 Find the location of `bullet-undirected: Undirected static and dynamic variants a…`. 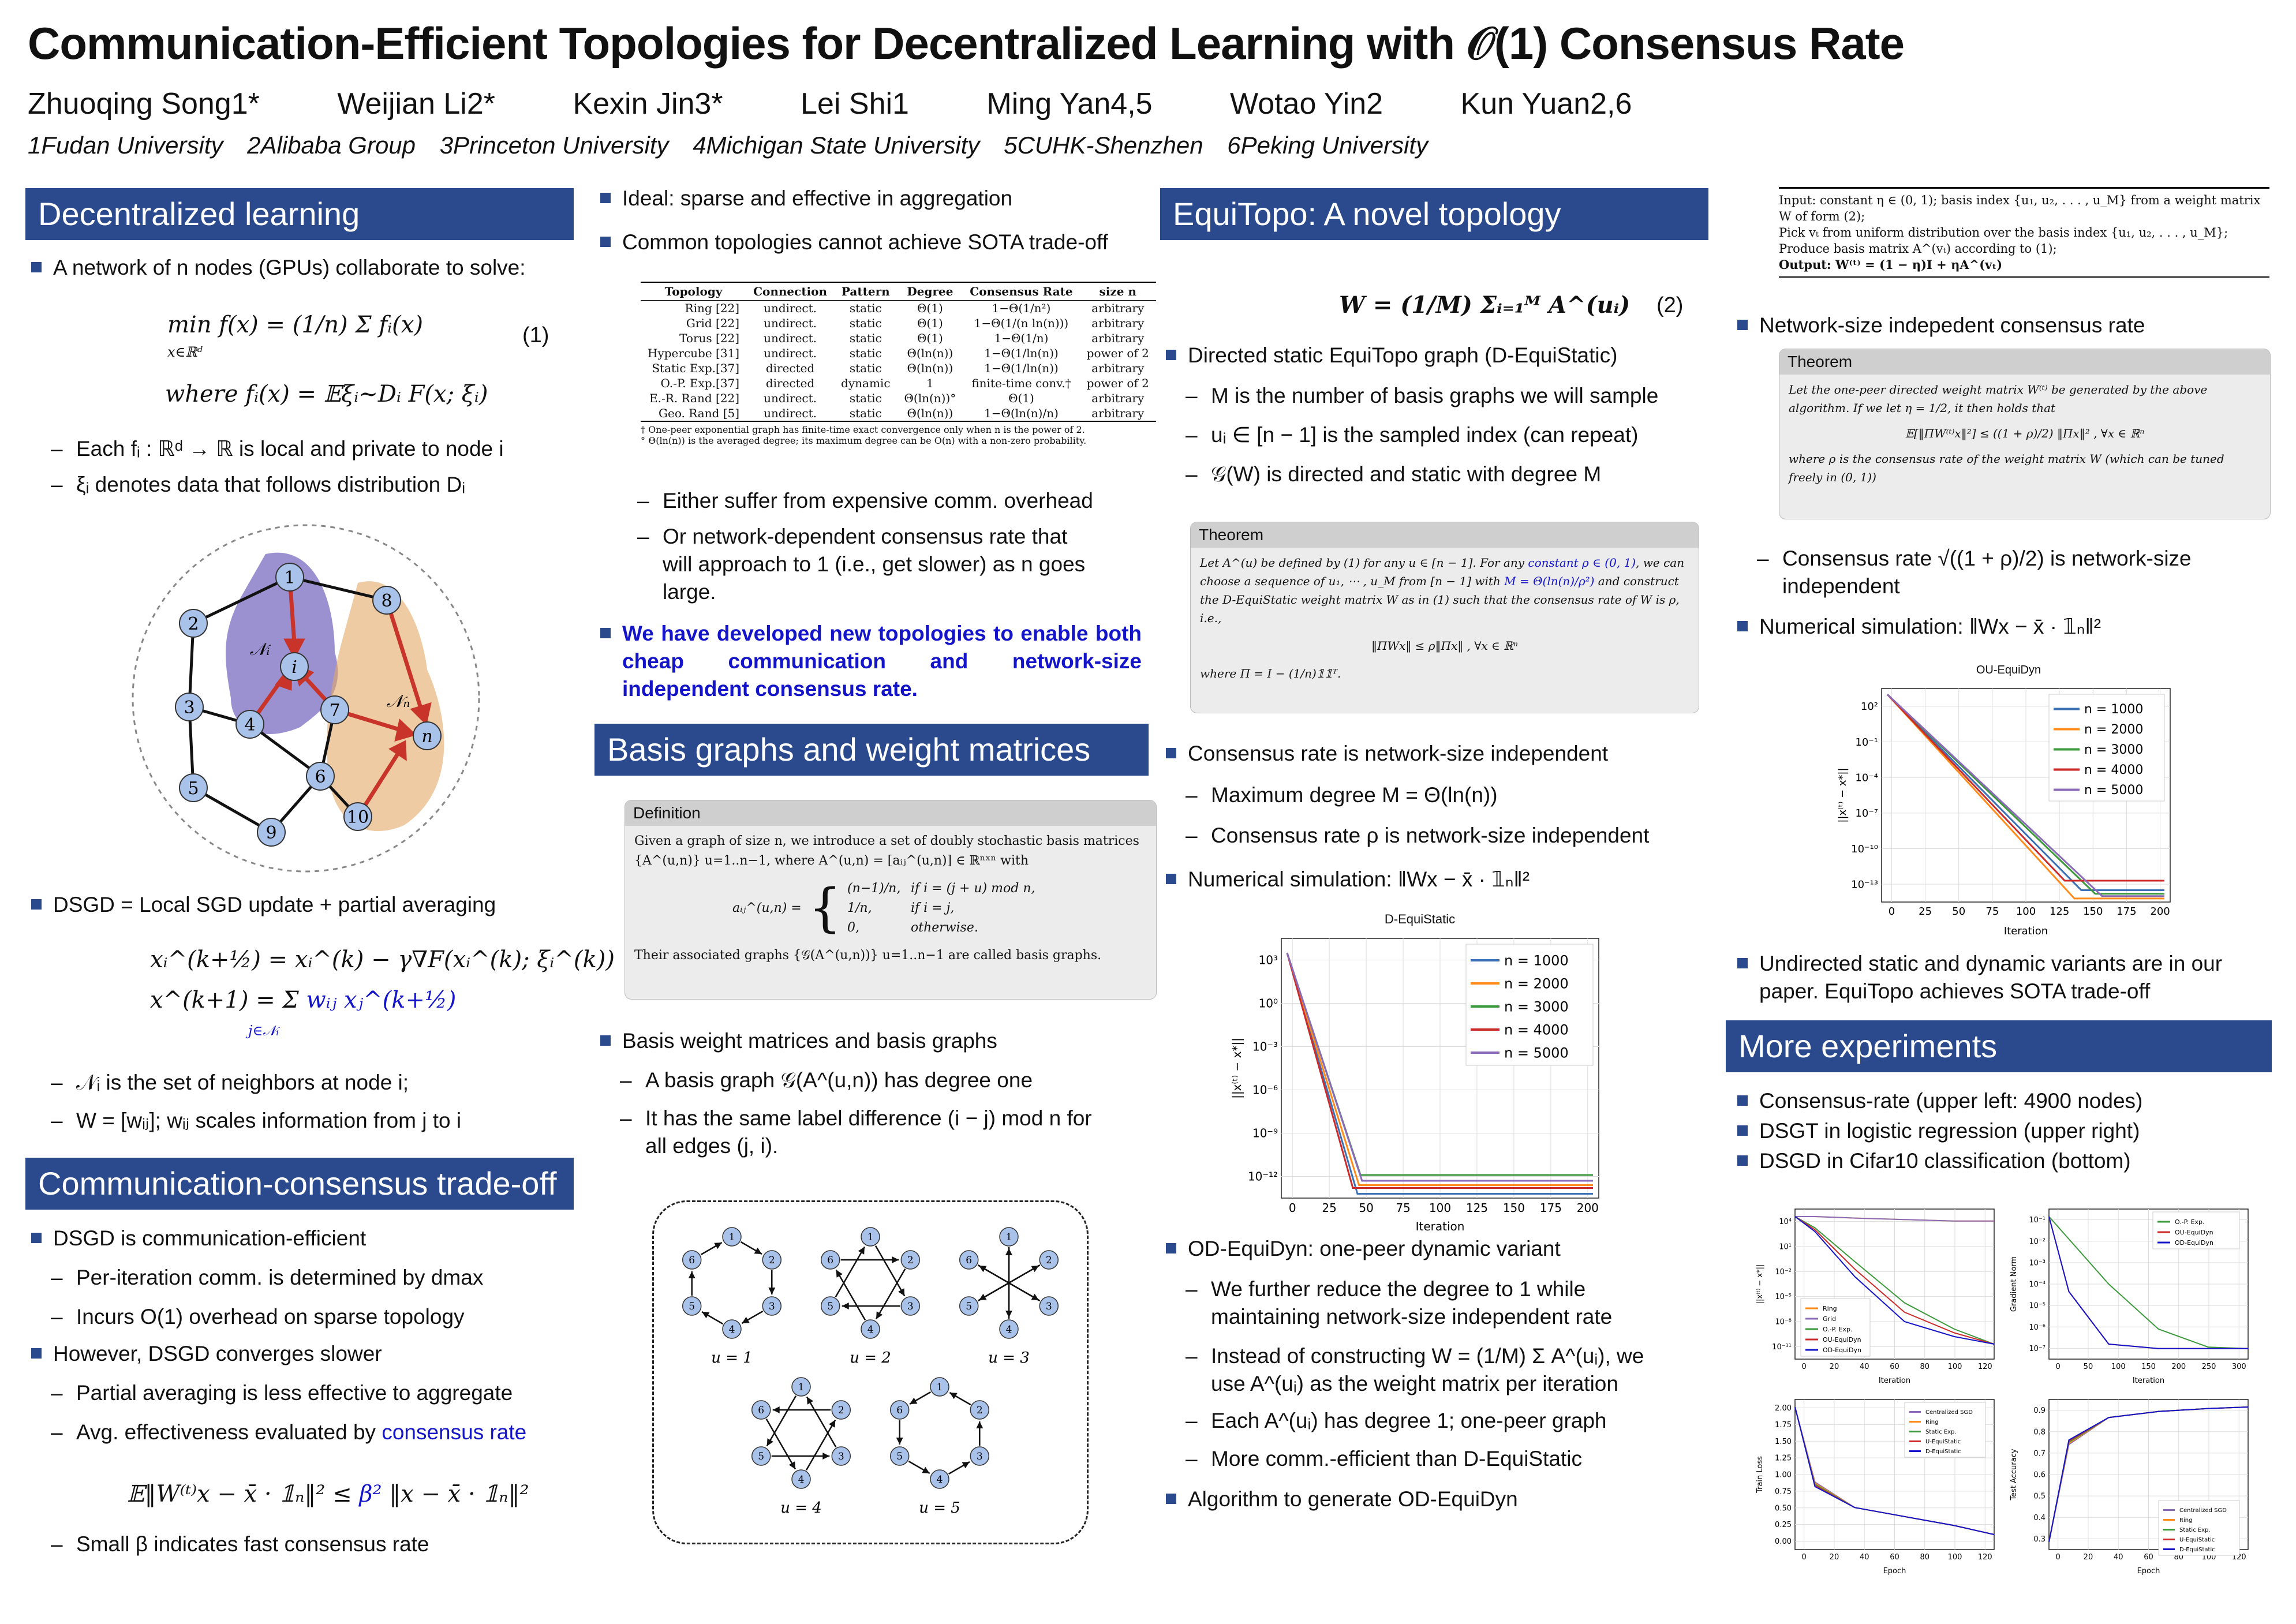

bullet-undirected: Undirected static and dynamic variants a… is located at coordinates (1994, 977).